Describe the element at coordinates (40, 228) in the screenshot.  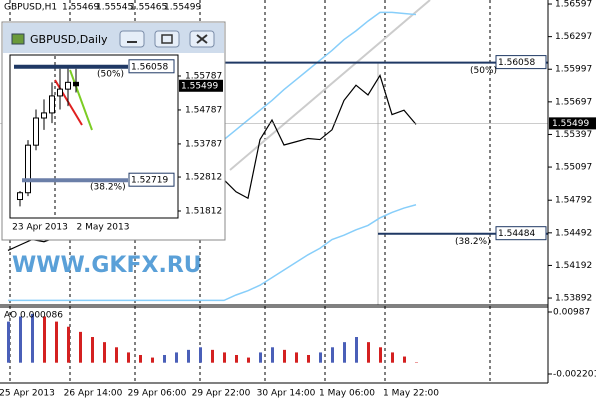
I see `time-label: 23 Apr 2013` at that location.